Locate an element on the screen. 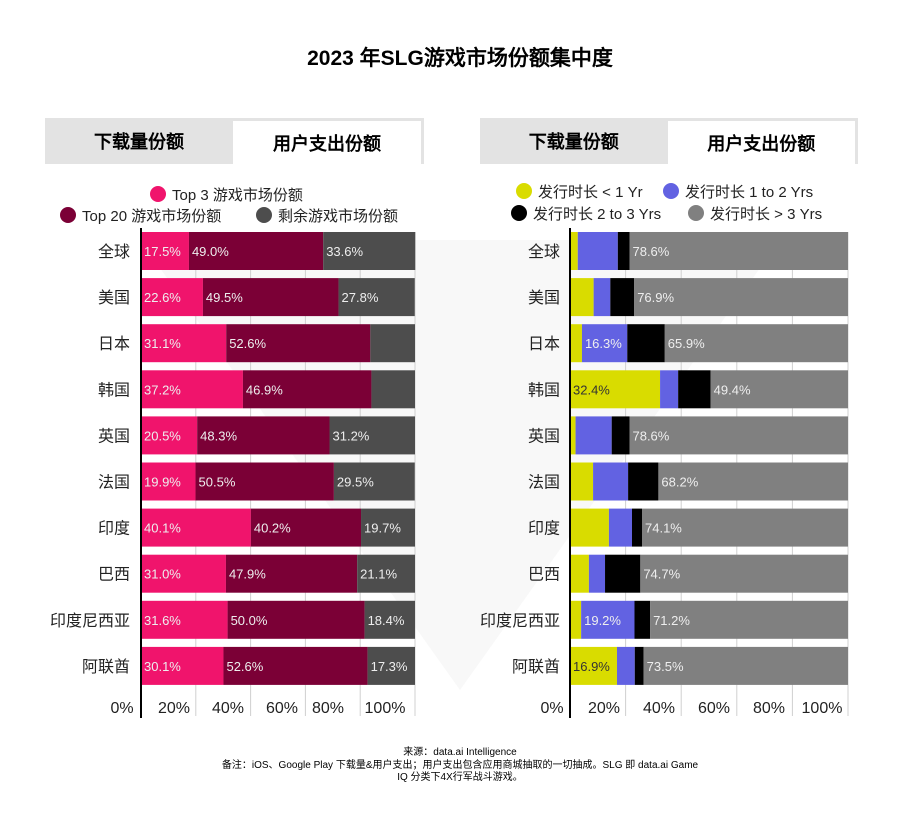  left-tab-downloads: 下载量份额 is located at coordinates (139, 142).